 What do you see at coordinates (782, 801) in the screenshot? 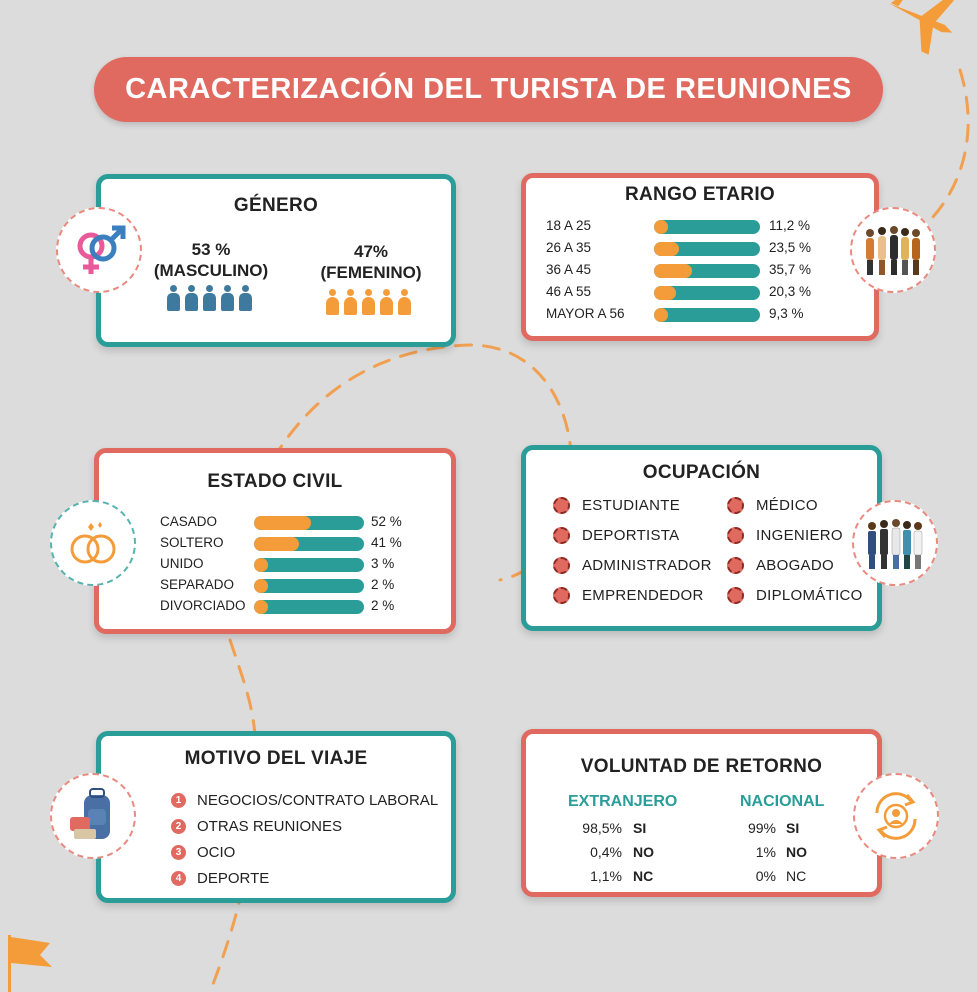
I see `nacional-header: NACIONAL` at bounding box center [782, 801].